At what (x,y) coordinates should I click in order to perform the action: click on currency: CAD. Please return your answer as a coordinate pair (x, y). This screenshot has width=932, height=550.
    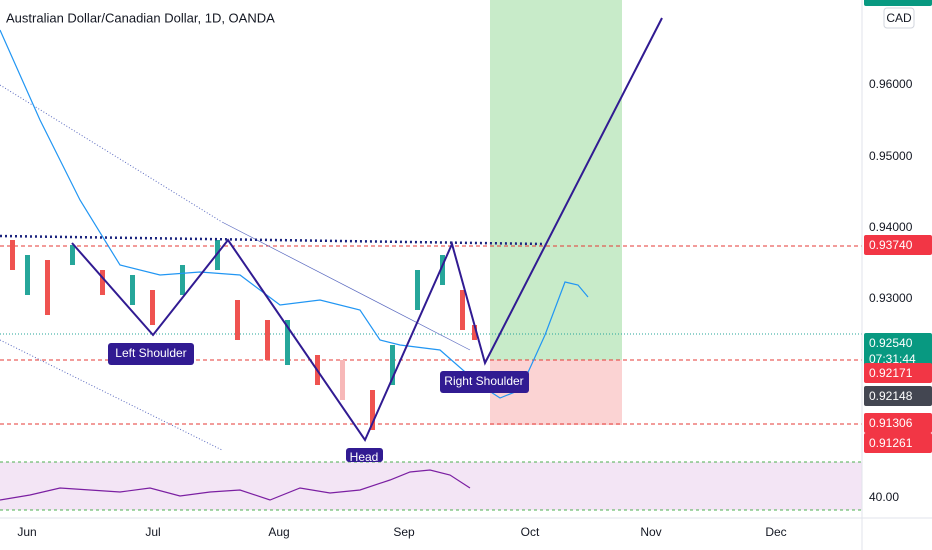
    Looking at the image, I should click on (899, 18).